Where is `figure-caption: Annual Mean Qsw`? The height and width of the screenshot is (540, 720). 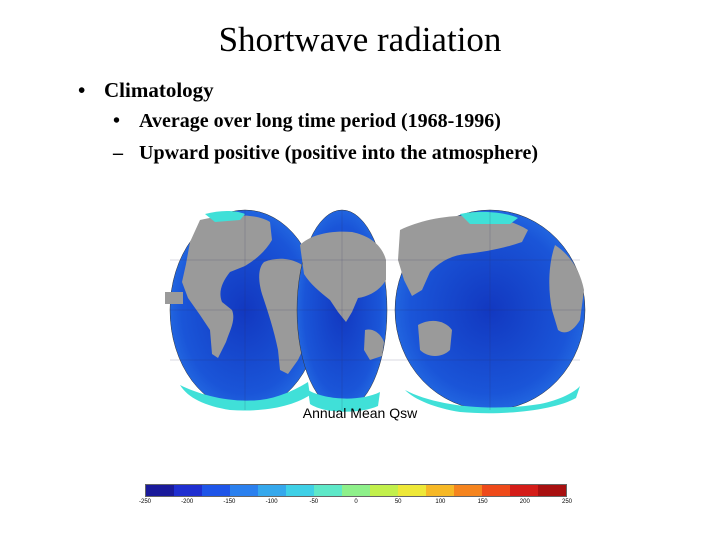
figure-caption: Annual Mean Qsw is located at coordinates (360, 413).